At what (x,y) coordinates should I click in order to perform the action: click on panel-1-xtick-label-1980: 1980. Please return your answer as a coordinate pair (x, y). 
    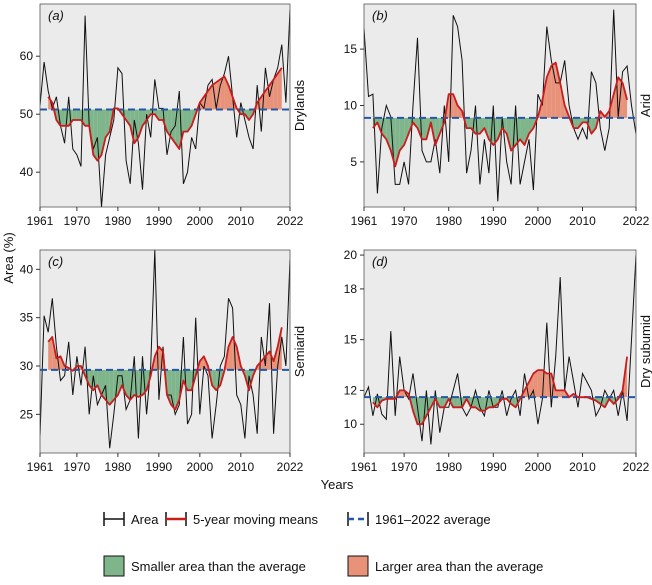
    Looking at the image, I should click on (118, 221).